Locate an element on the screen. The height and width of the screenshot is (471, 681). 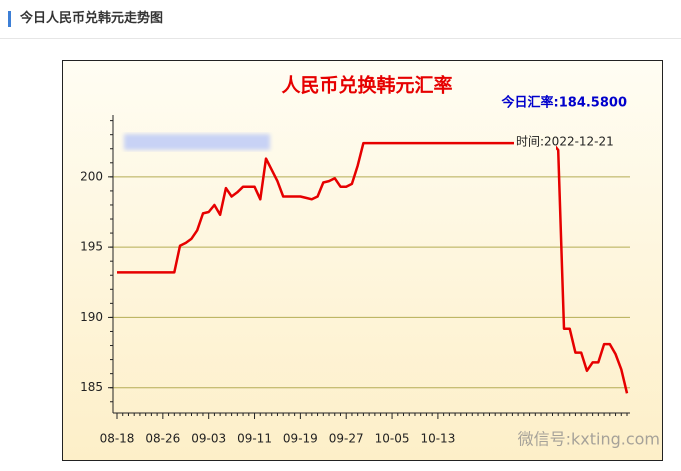
blurred-area is located at coordinates (197, 142).